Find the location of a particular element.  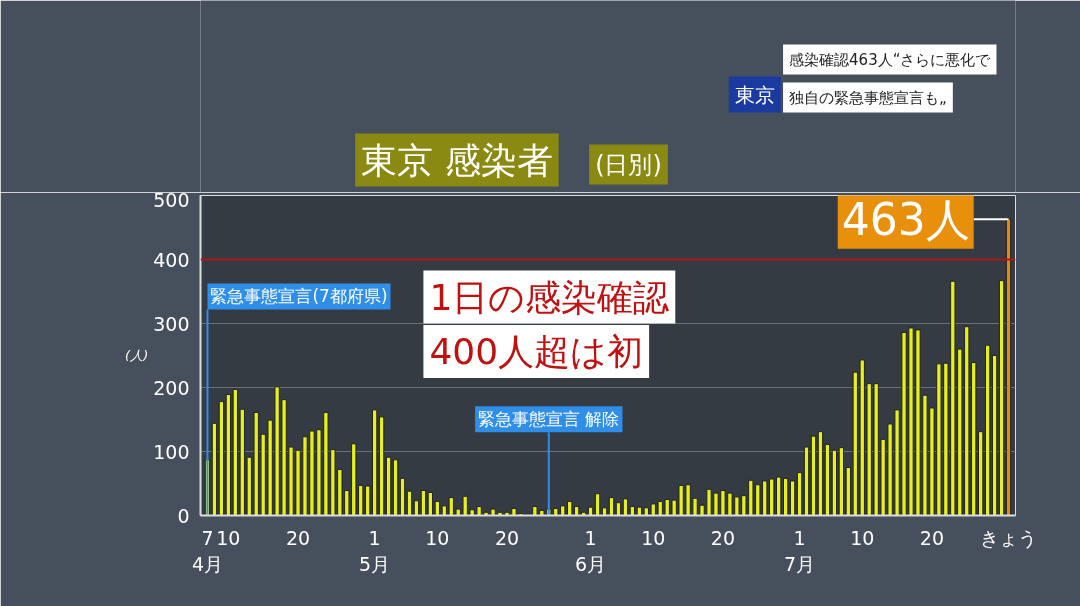

x-tick-label: 1 7月 is located at coordinates (800, 550).